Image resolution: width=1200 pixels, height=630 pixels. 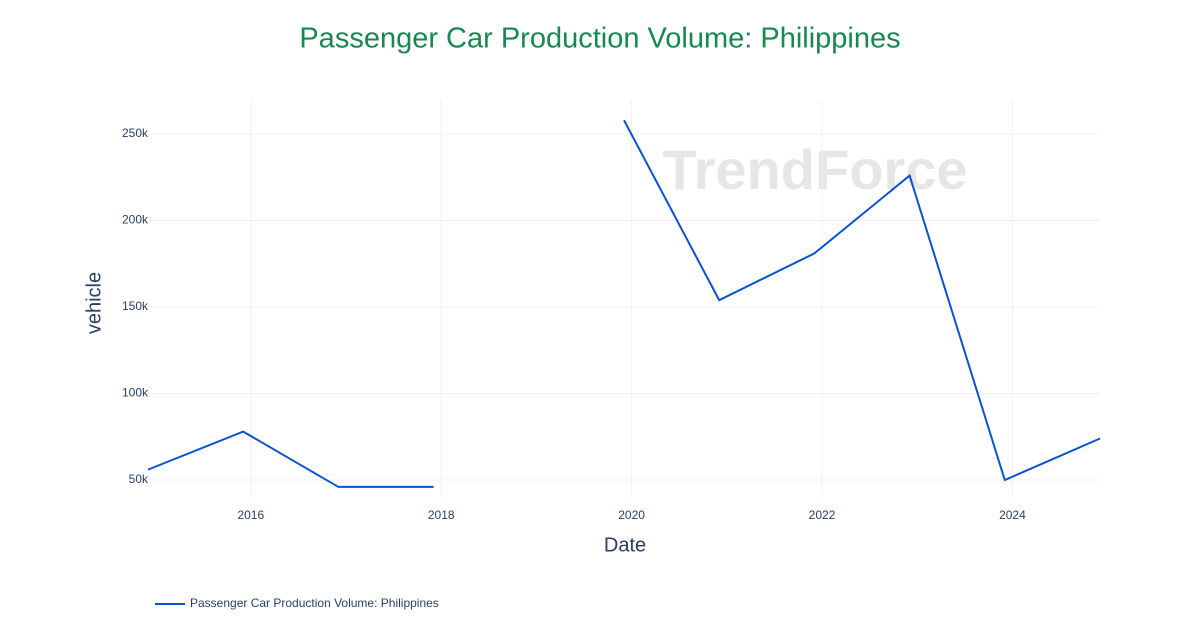 I want to click on y-tick-label: 200k, so click(x=135, y=220).